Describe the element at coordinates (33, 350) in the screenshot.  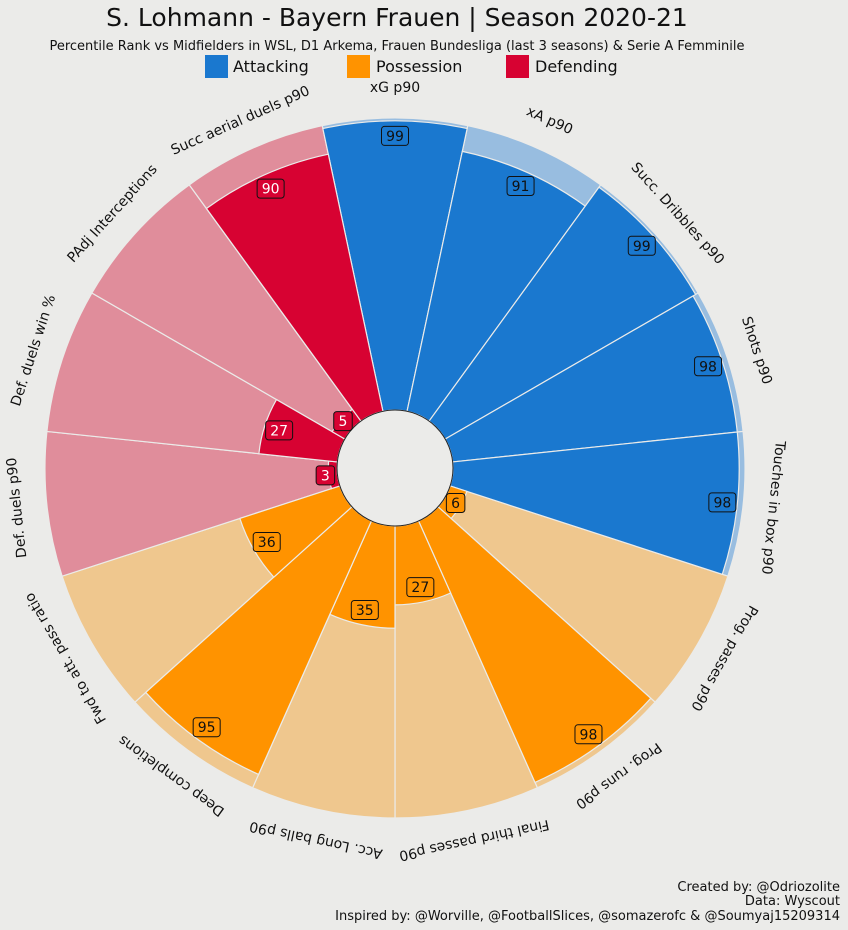
I see `param-label-def-duels-win: Def. duels win %` at that location.